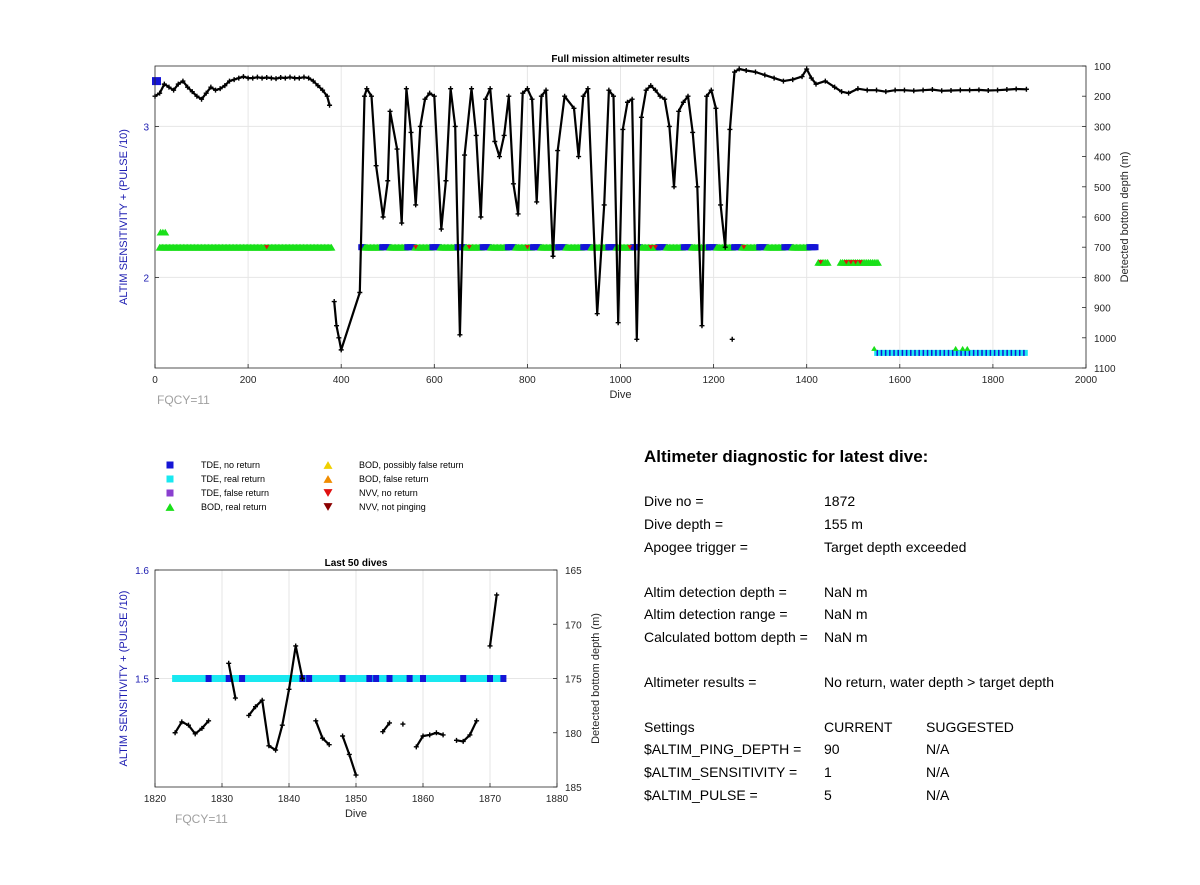 The image size is (1200, 885). Describe the element at coordinates (388, 493) in the screenshot. I see `legend-label-nvv_no_return: NVV, no return` at that location.